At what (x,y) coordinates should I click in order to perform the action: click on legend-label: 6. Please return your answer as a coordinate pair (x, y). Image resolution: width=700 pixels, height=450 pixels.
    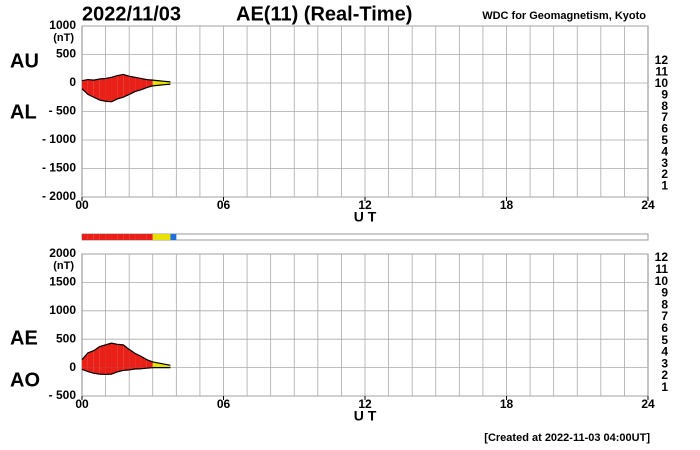
    Looking at the image, I should click on (664, 328).